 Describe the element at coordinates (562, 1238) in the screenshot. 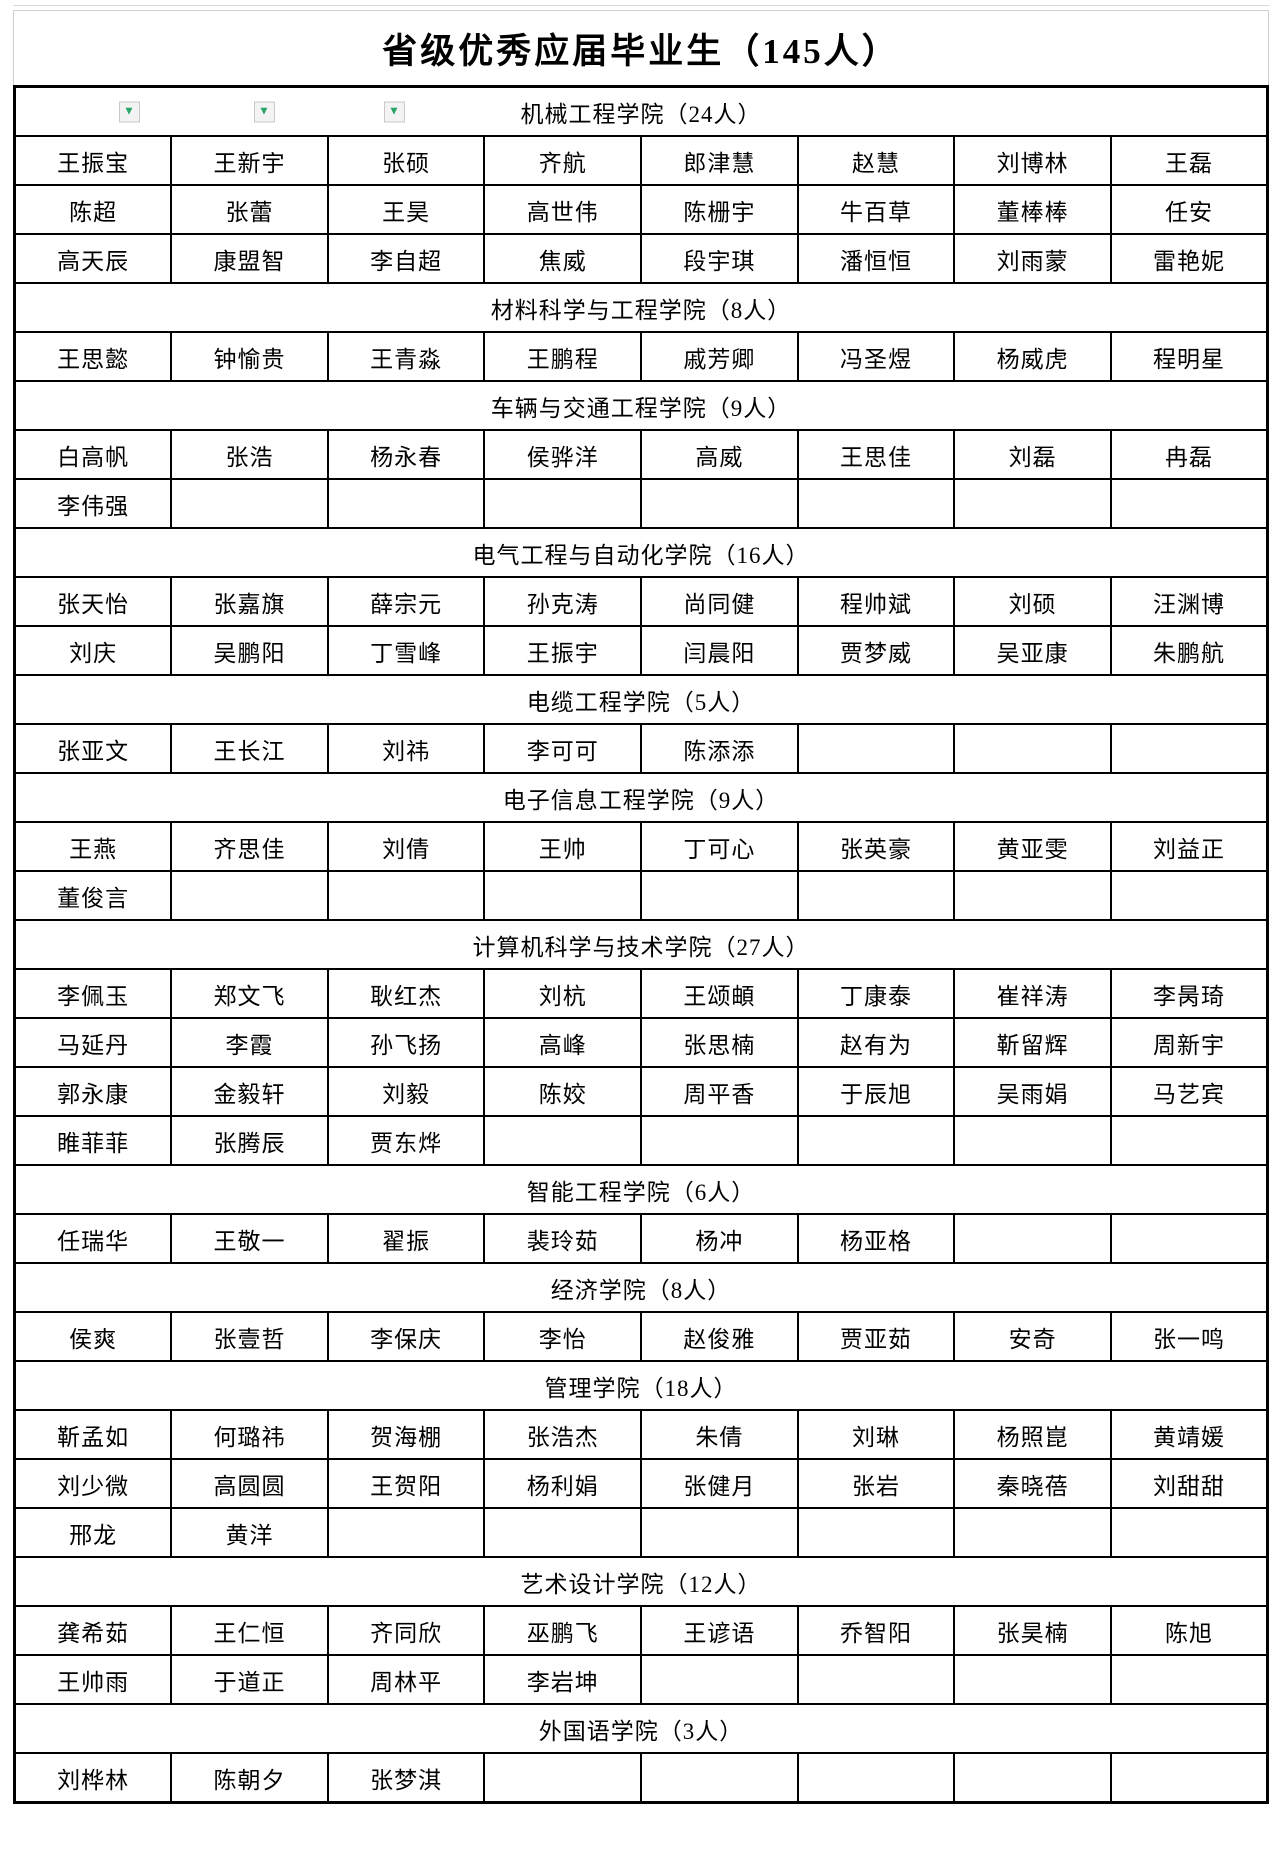

I see `student-name-cell: 裴玲茹` at that location.